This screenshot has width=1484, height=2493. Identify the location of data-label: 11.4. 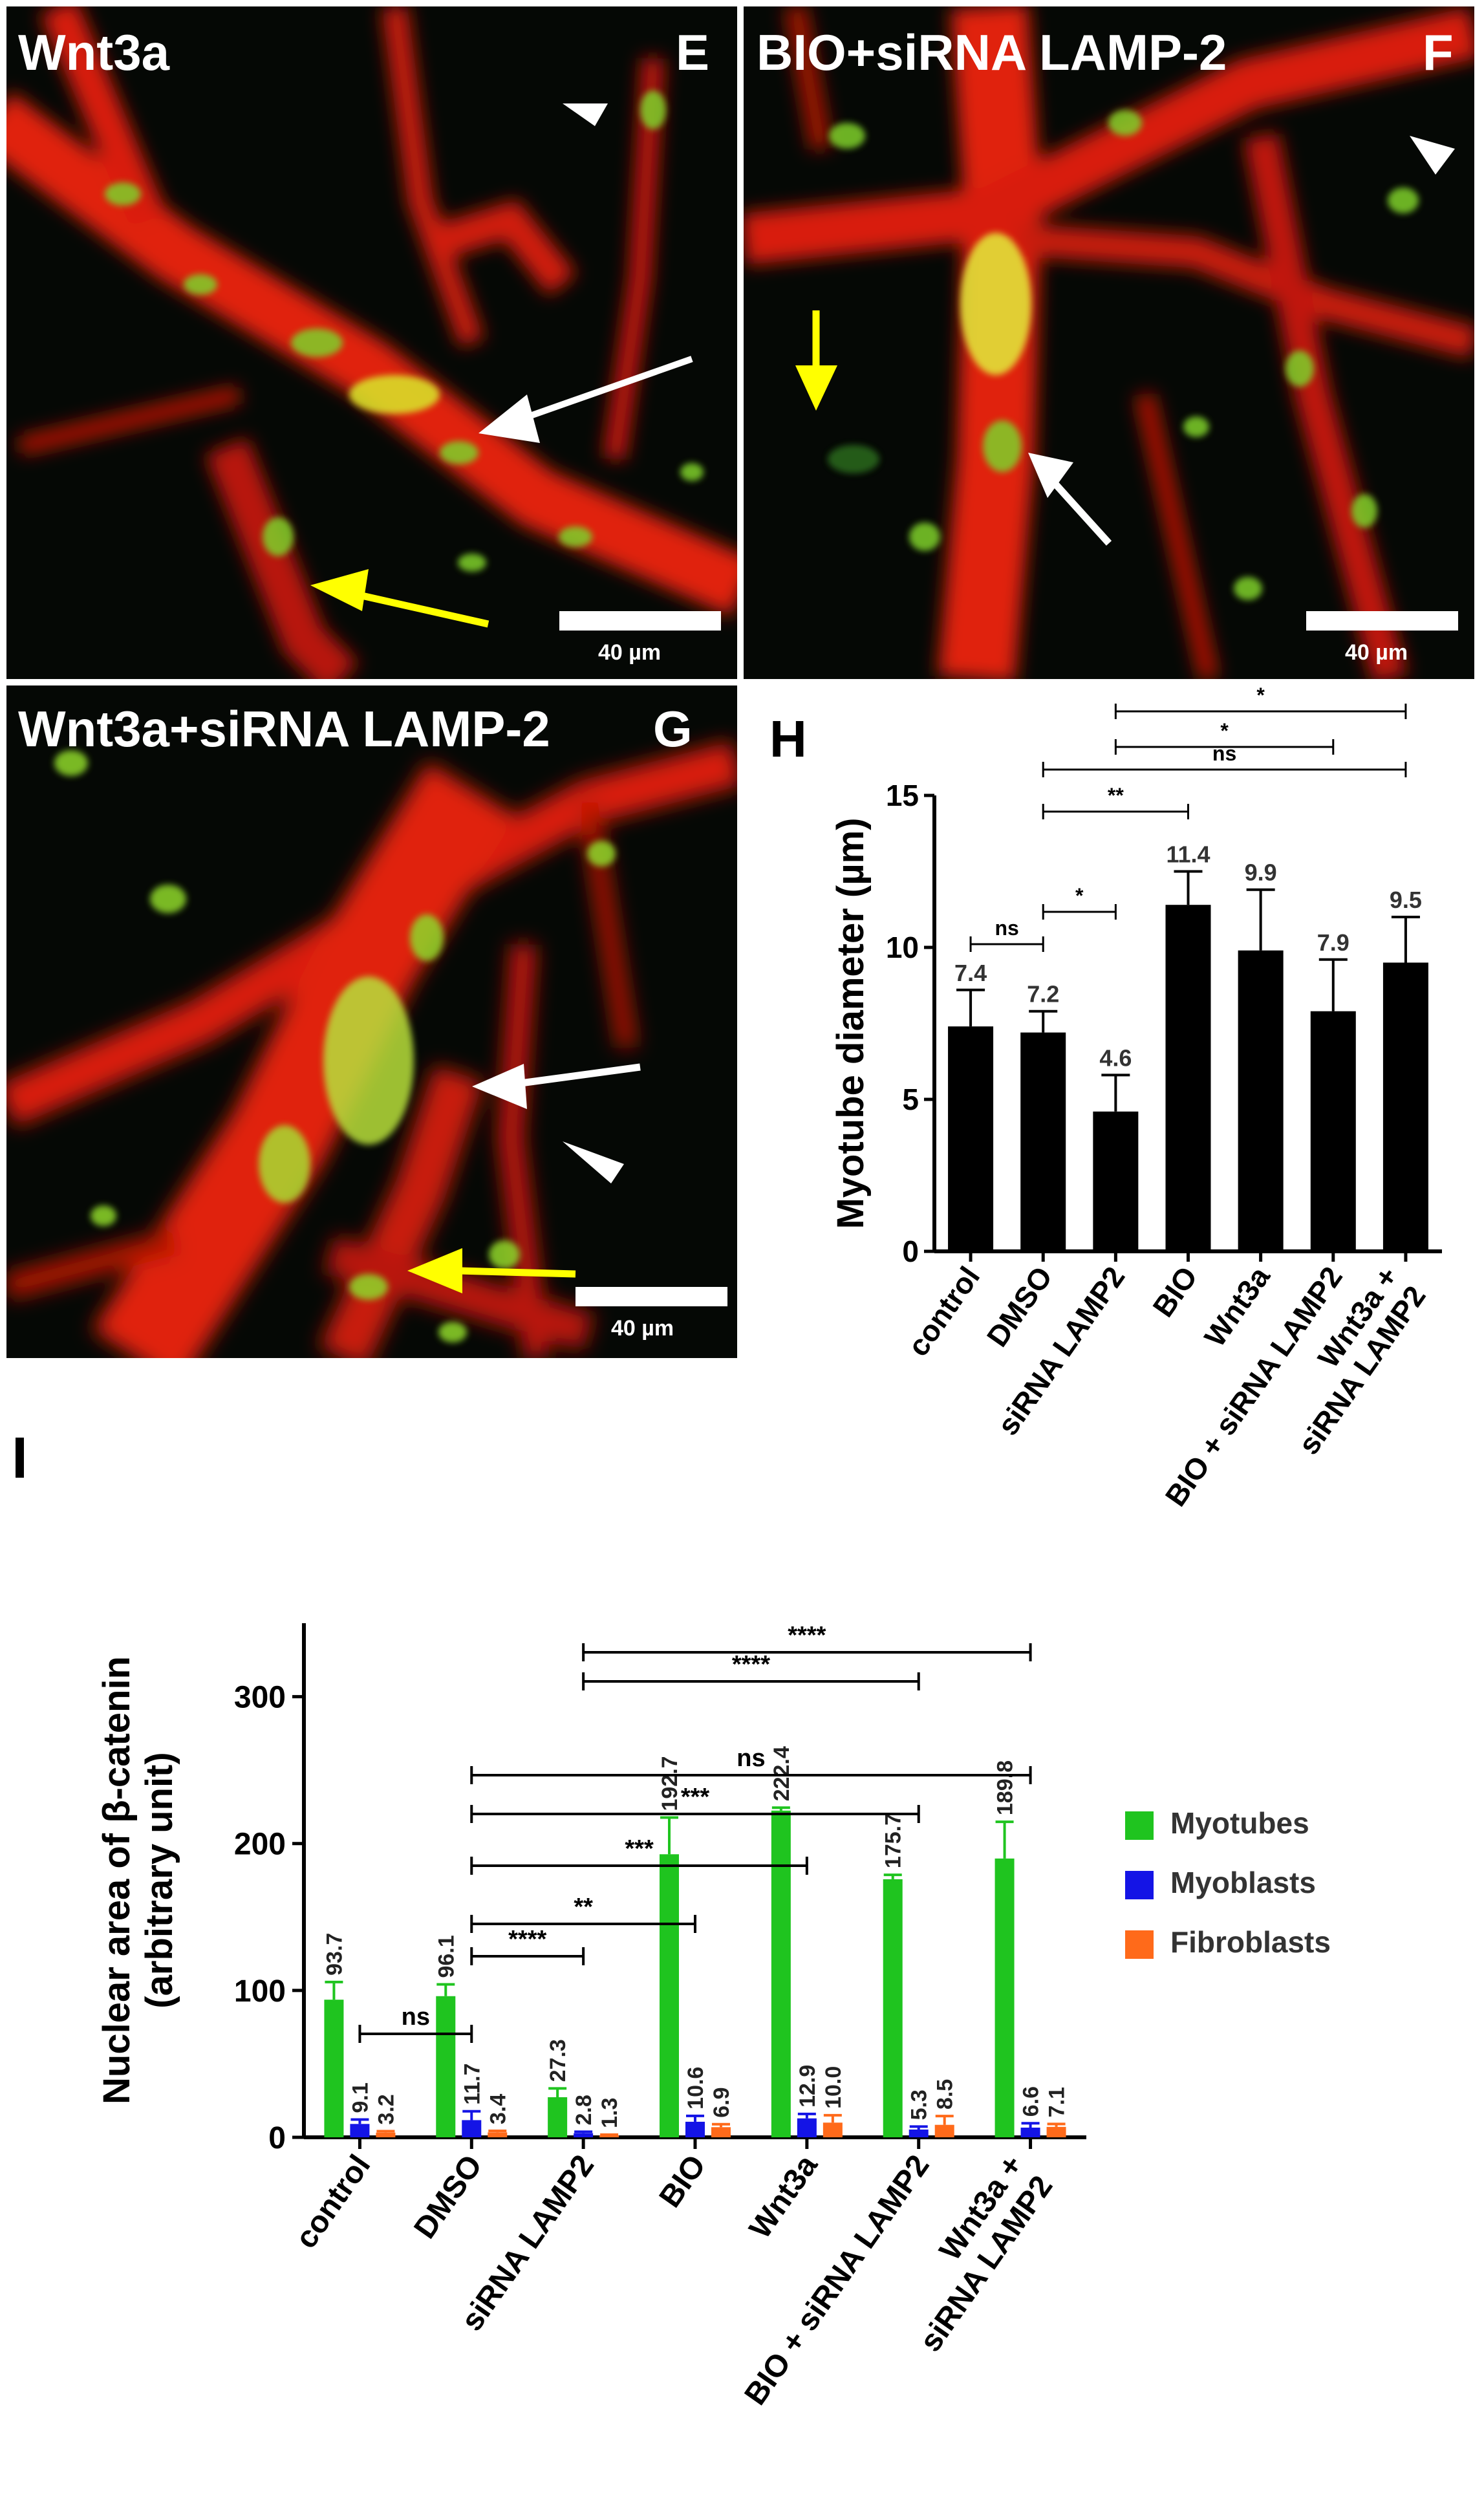
(1188, 854).